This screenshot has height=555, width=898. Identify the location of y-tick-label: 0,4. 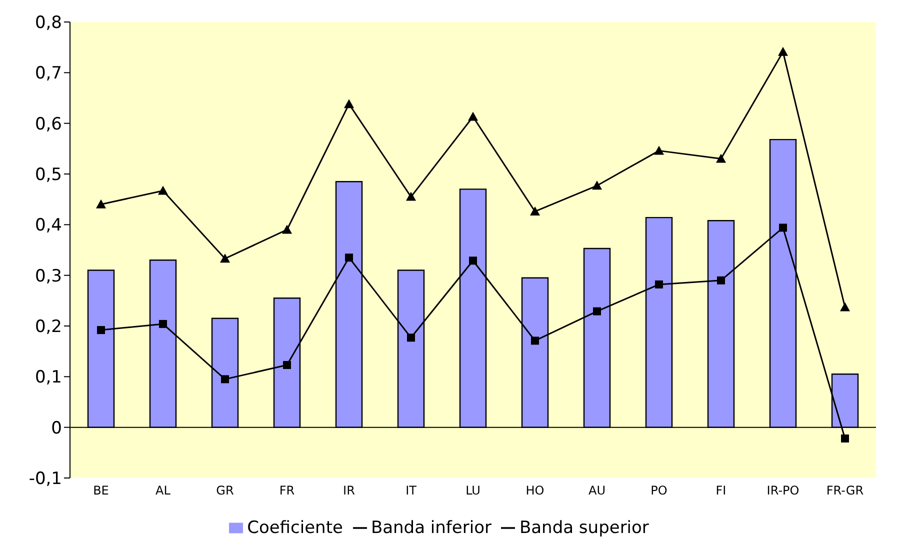
(48, 226).